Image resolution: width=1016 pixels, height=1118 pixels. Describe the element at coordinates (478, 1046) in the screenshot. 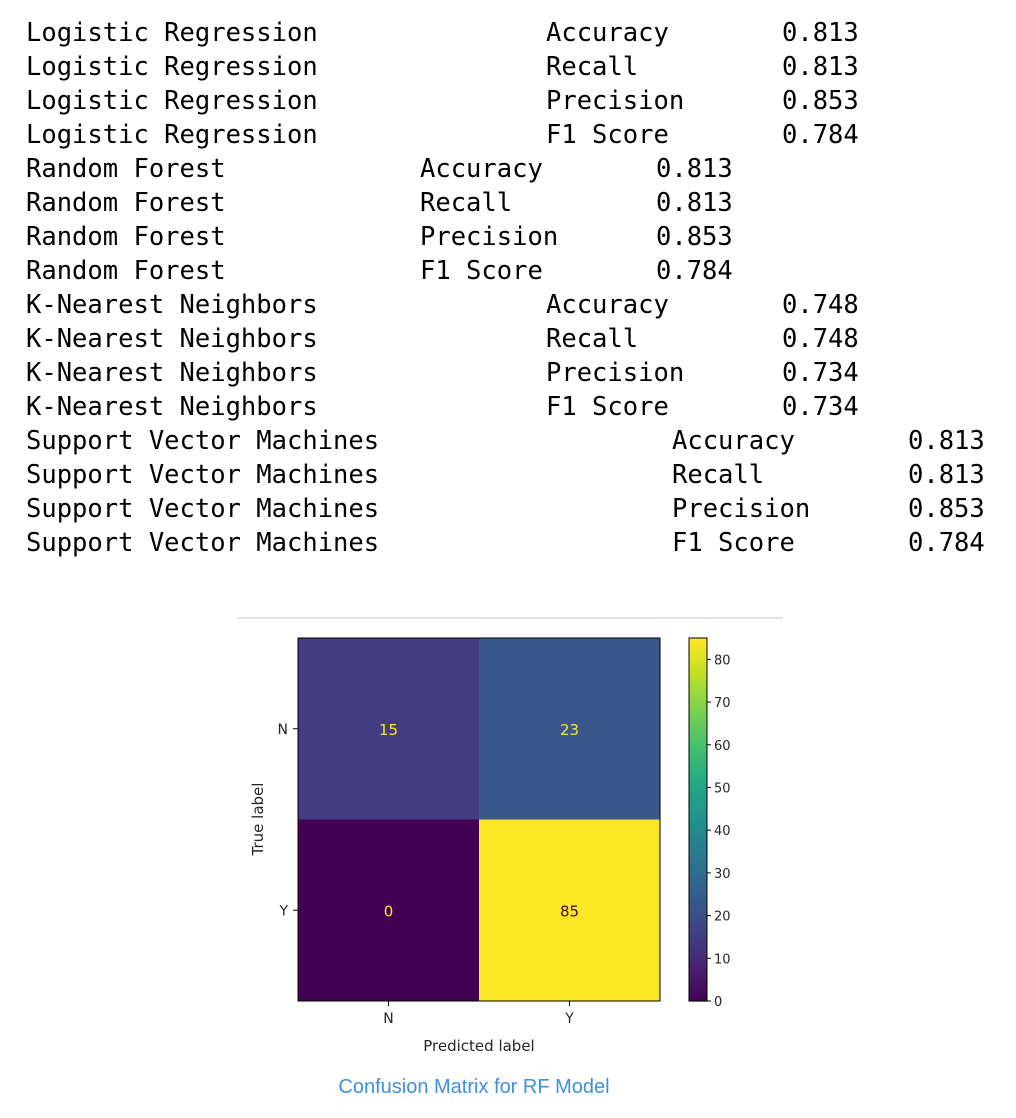

I see `x-axis-label: Predicted label` at that location.